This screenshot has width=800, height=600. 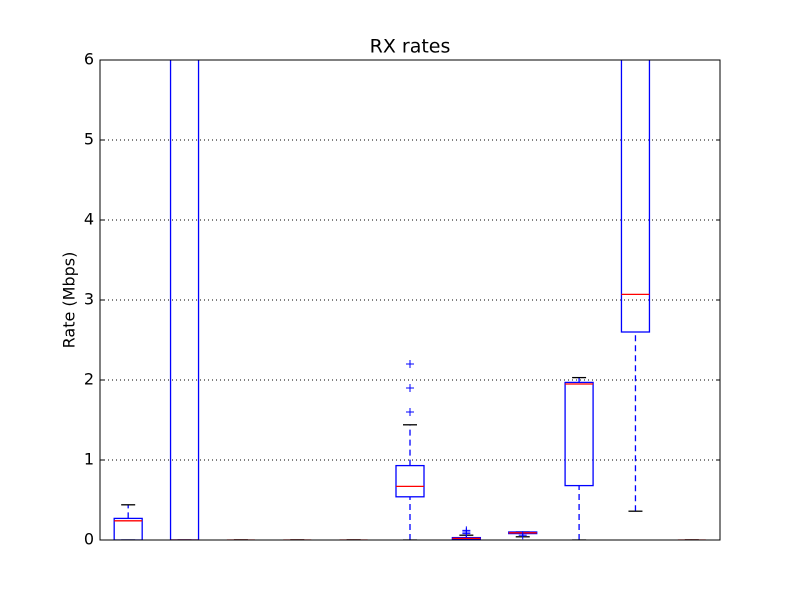 I want to click on y-tick-label: 2, so click(x=89, y=379).